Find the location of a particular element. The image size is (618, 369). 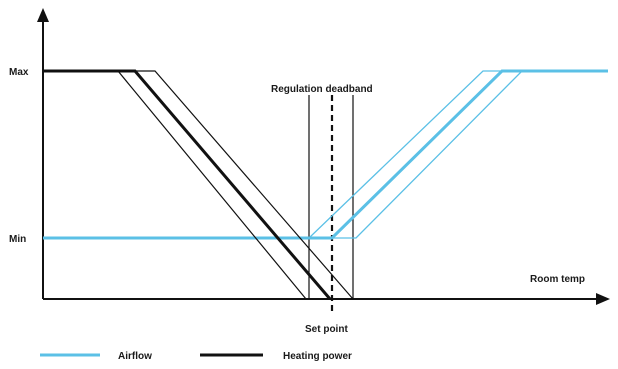

x-axis-arrowhead is located at coordinates (603, 299).